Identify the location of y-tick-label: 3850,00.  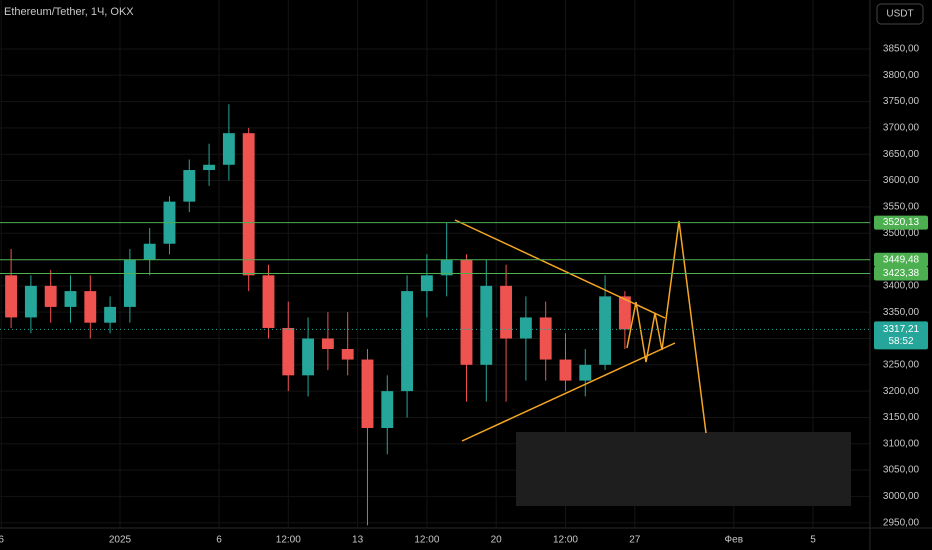
(901, 49).